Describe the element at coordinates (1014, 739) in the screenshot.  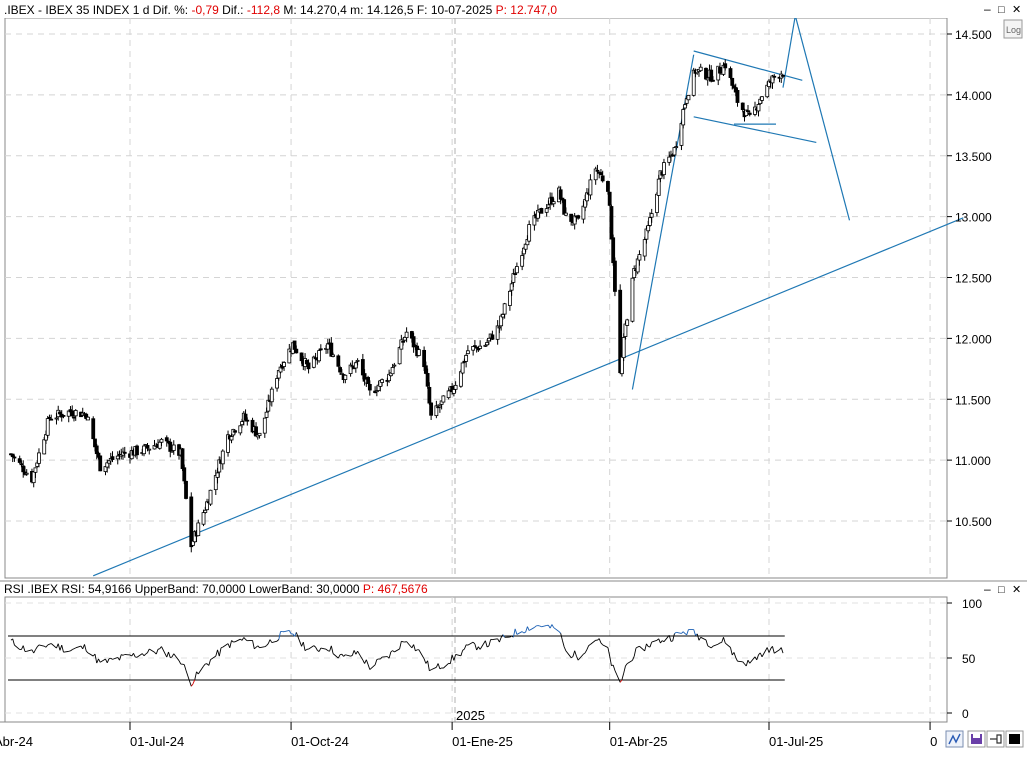
I see `black-square-button` at that location.